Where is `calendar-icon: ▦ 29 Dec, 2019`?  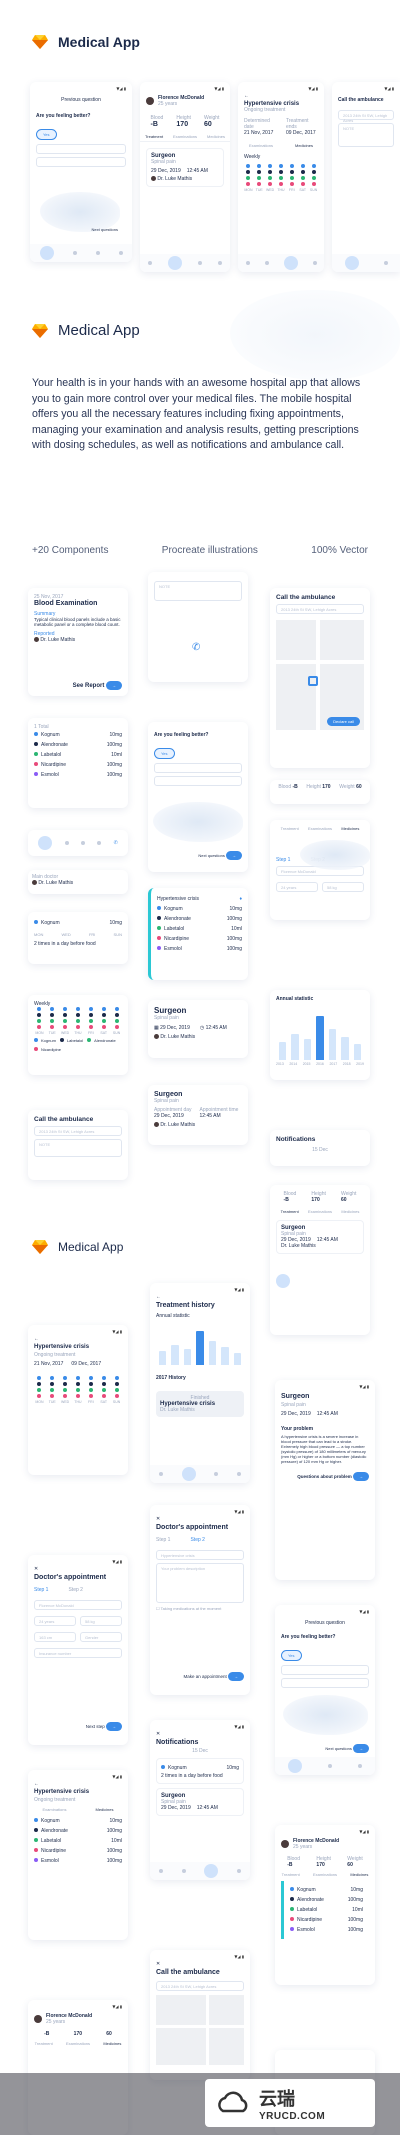
calendar-icon: ▦ 29 Dec, 2019 is located at coordinates (172, 1028).